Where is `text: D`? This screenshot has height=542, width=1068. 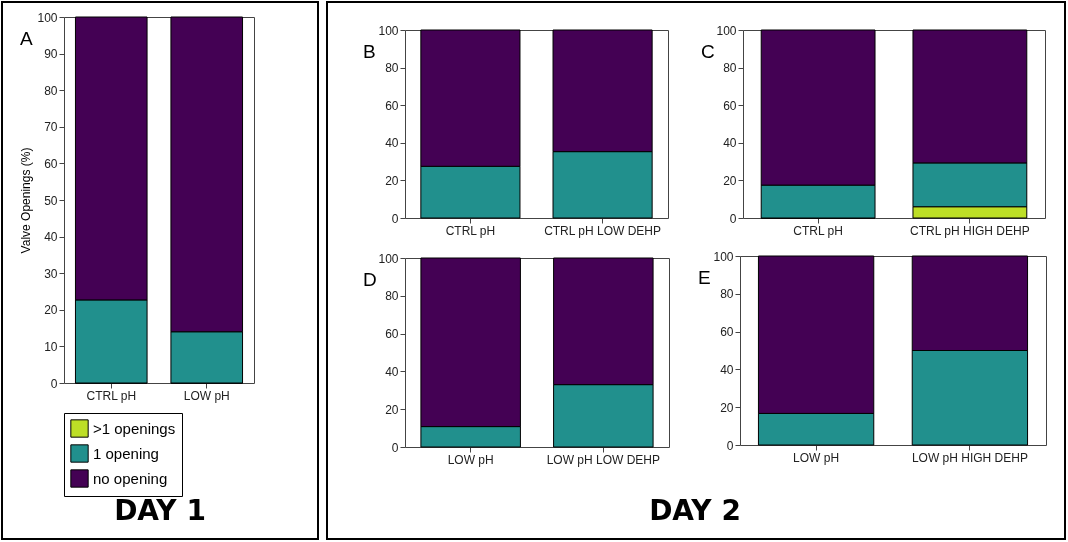
text: D is located at coordinates (370, 279).